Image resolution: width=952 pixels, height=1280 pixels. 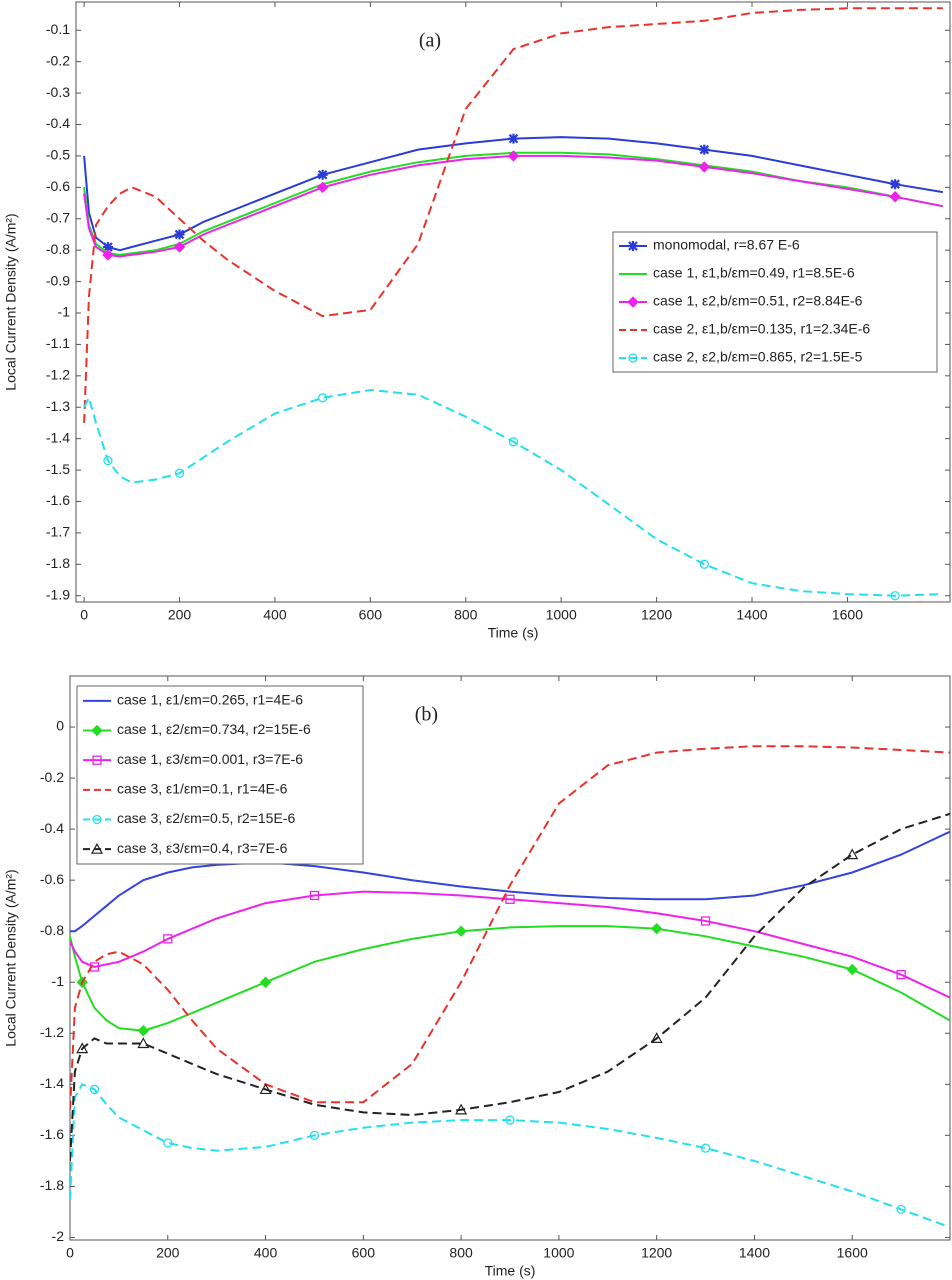 What do you see at coordinates (202, 789) in the screenshot?
I see `legend-label: case 3, ε1/εm=0.1, r1=4E-6` at bounding box center [202, 789].